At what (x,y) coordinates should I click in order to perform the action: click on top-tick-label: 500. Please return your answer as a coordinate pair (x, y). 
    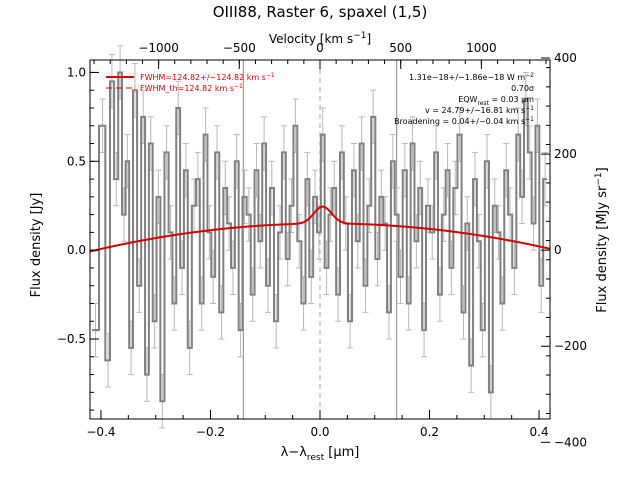
    Looking at the image, I should click on (400, 48).